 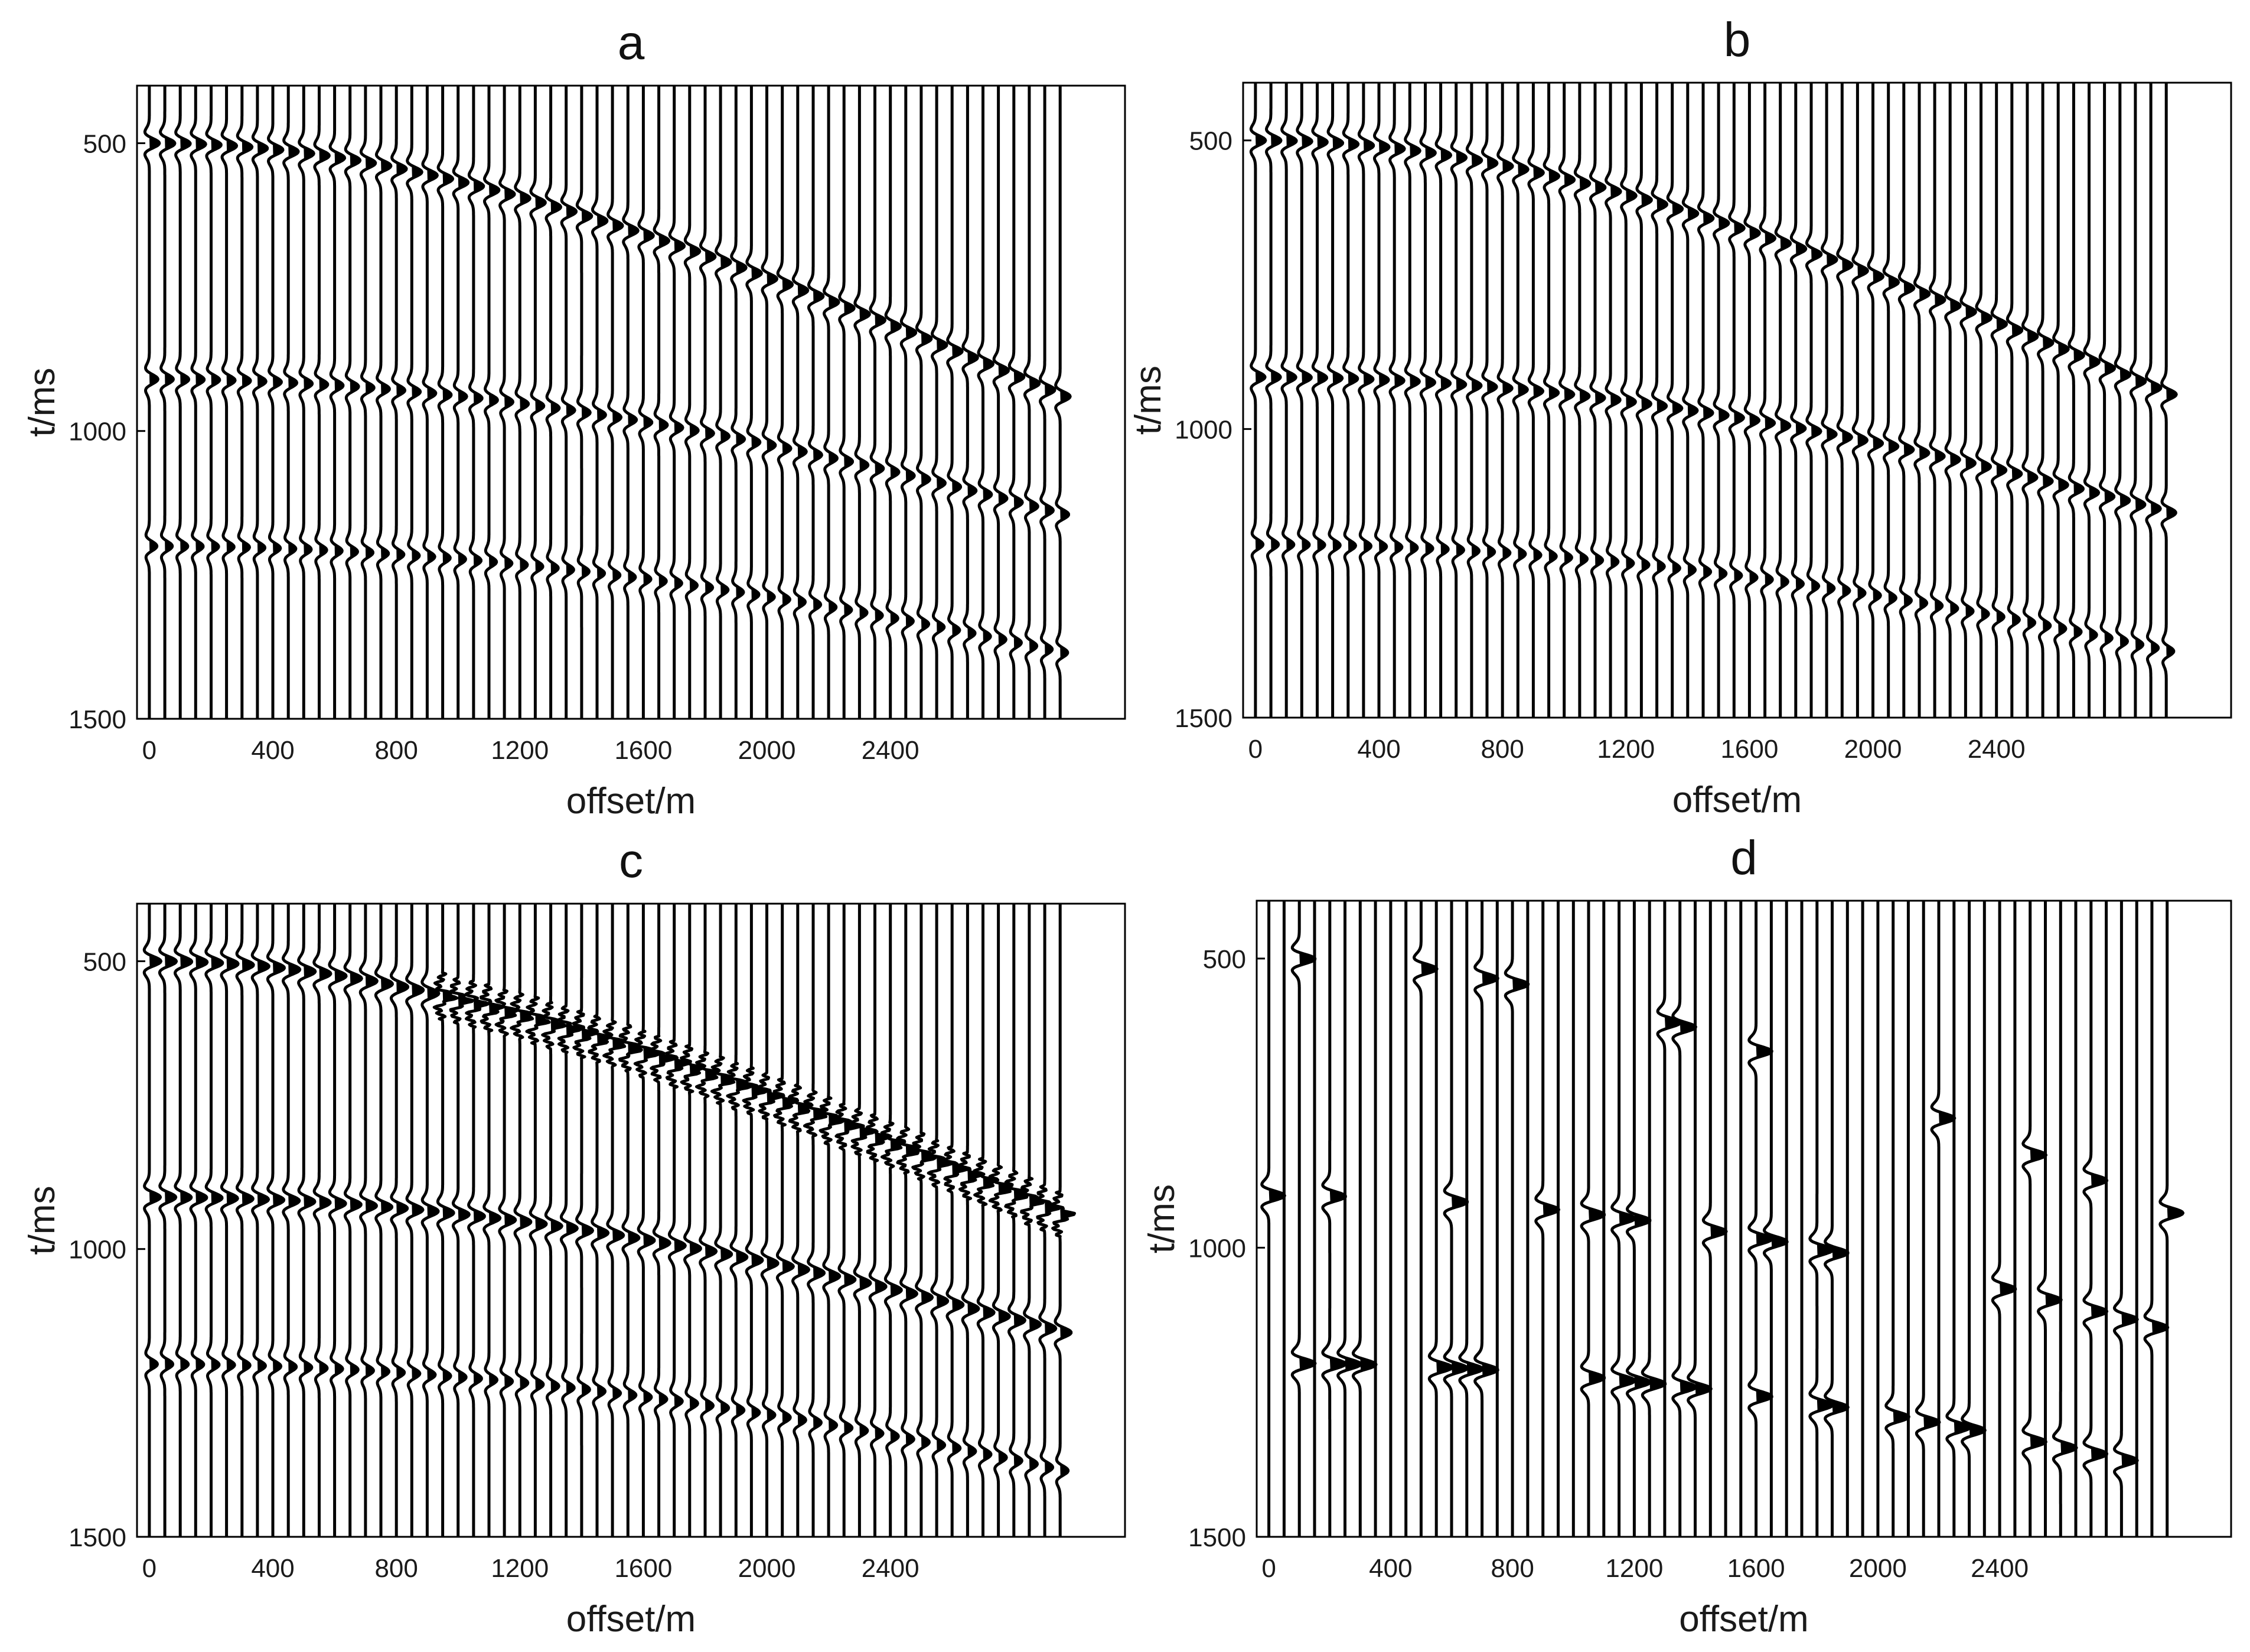 I want to click on x-tick-label: 400, so click(x=1390, y=1568).